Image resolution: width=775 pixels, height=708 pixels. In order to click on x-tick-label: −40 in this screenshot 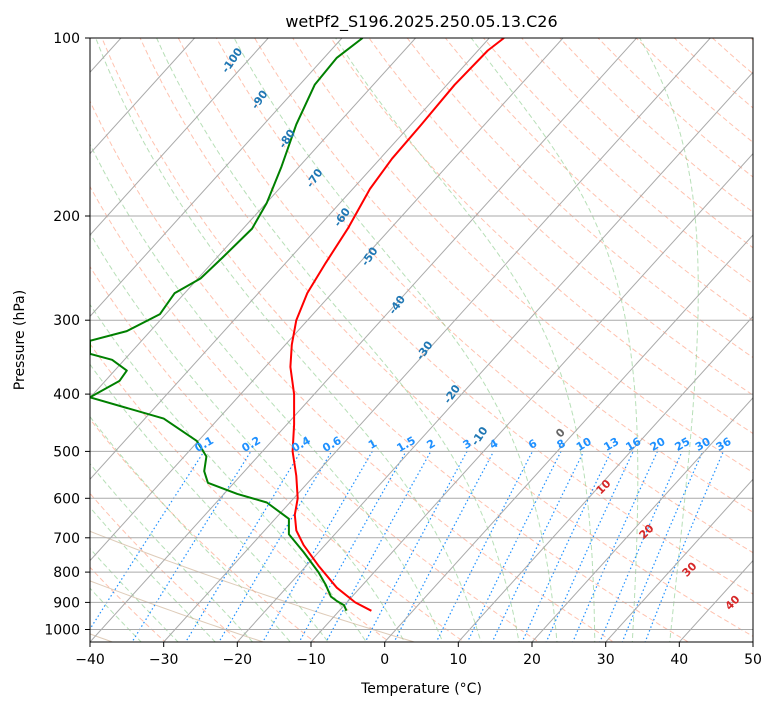, I will do `click(90, 660)`.